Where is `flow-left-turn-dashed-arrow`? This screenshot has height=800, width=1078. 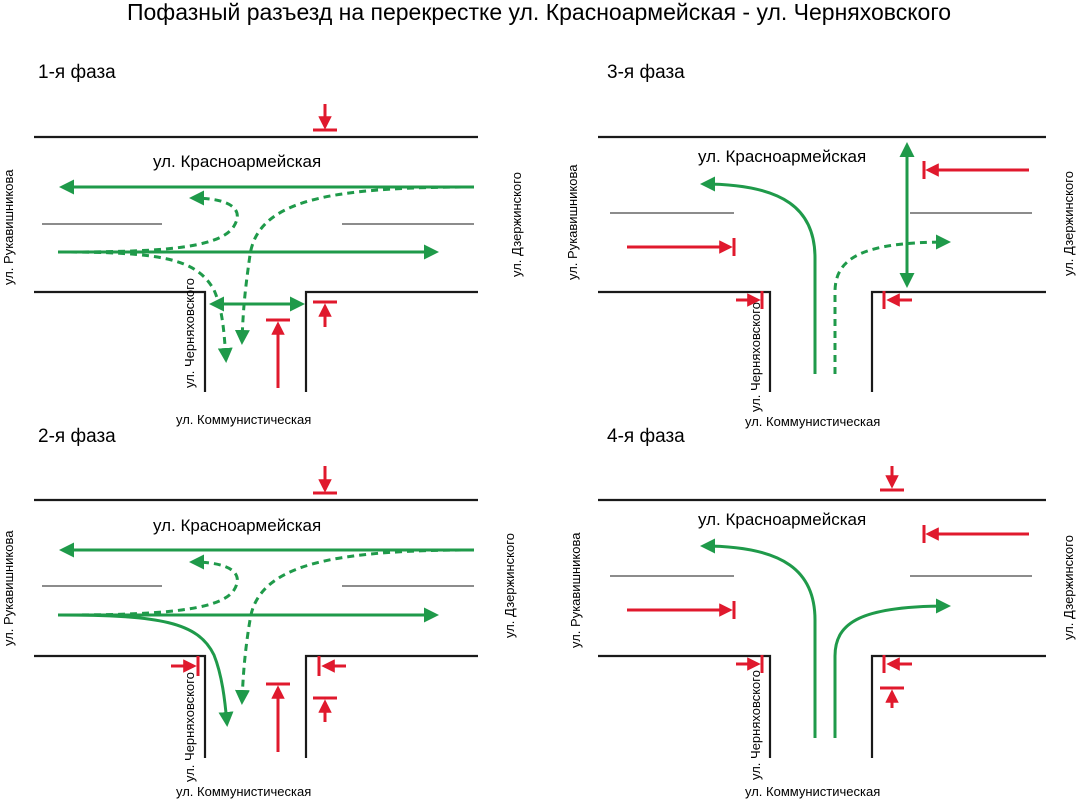
flow-left-turn-dashed-arrow is located at coordinates (354, 626).